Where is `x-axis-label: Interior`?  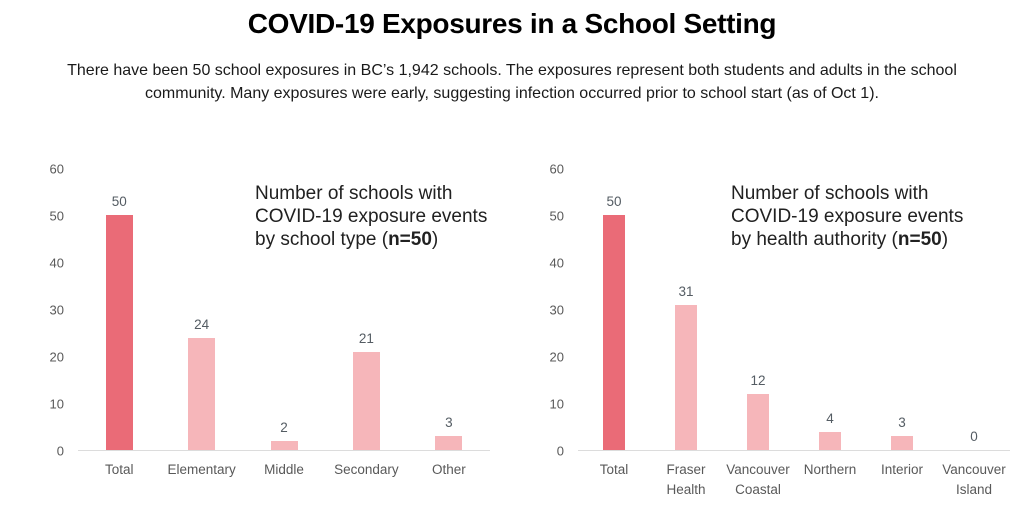
x-axis-label: Interior is located at coordinates (902, 470).